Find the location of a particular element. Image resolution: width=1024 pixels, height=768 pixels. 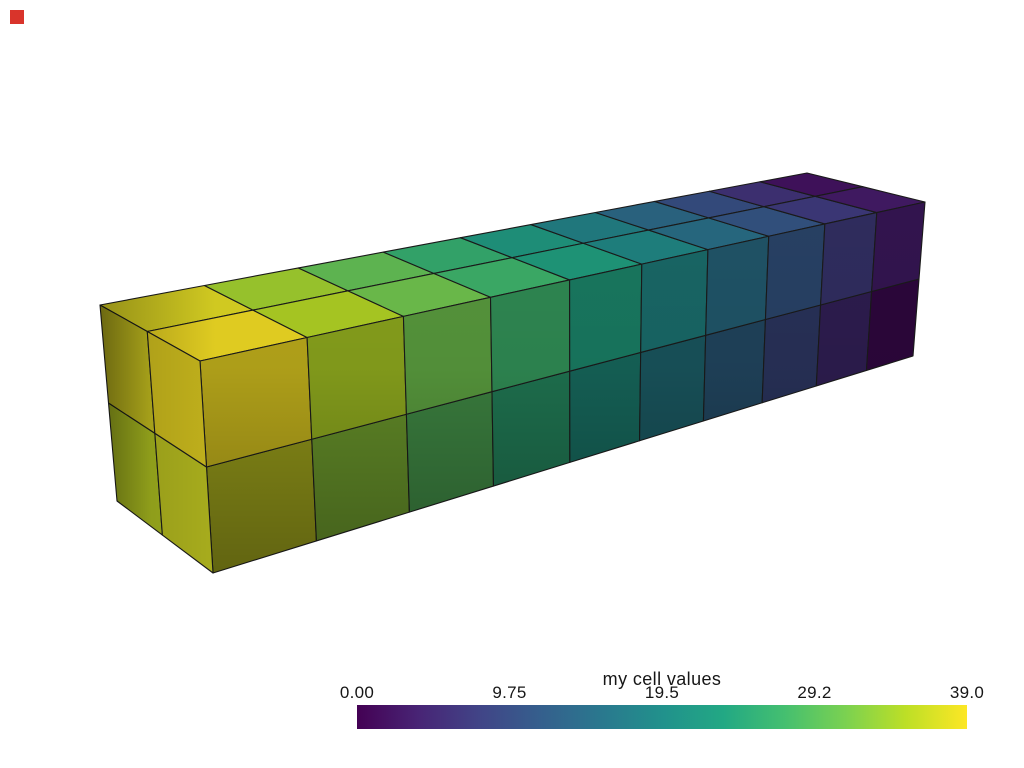

colorbar-tick-label: 0.00 is located at coordinates (357, 692).